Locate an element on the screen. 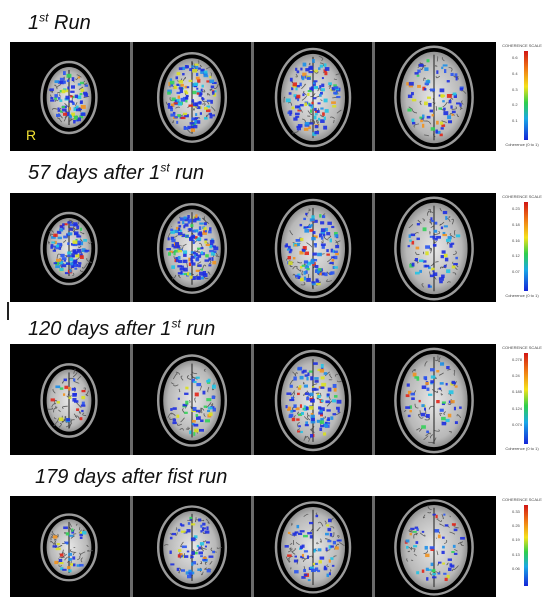  scale-tick-label: 0.13 is located at coordinates (516, 554).